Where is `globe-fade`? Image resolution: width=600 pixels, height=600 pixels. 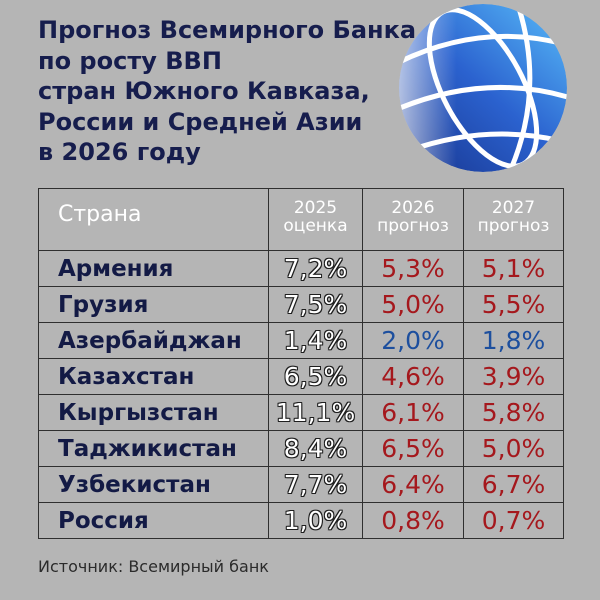 globe-fade is located at coordinates (483, 88).